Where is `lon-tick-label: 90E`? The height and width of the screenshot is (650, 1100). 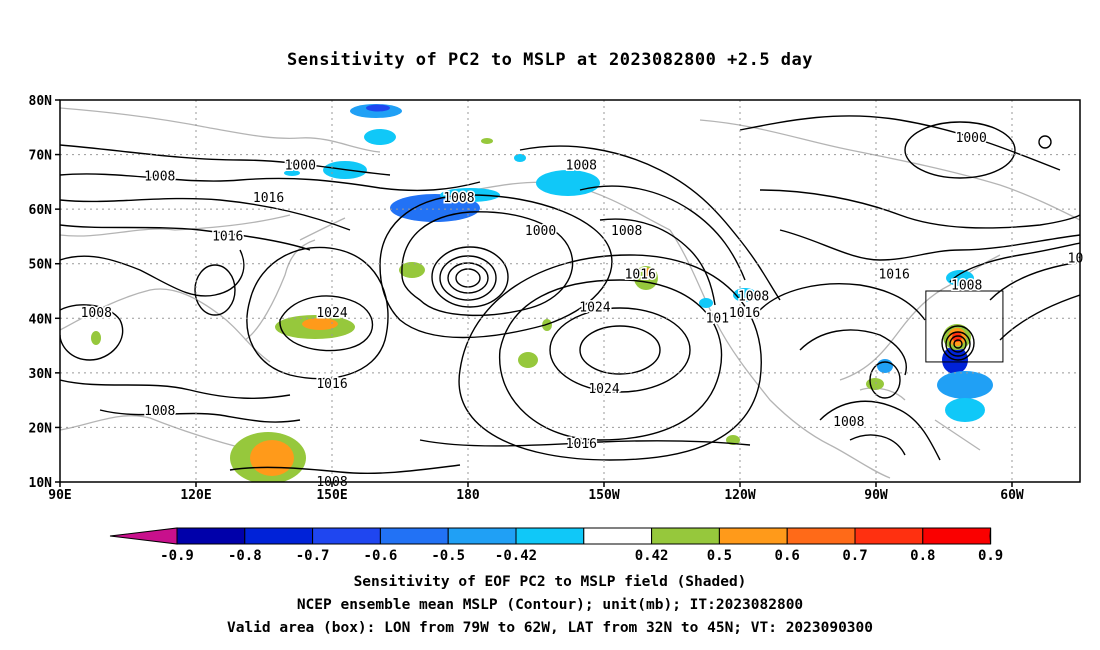
lon-tick-label: 90E is located at coordinates (59, 495).